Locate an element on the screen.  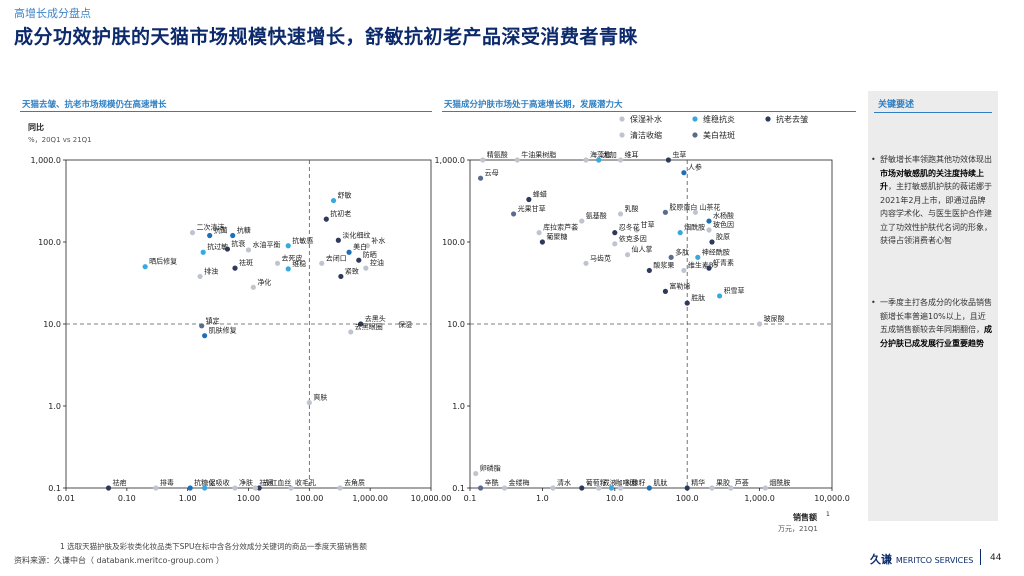
data-point-label: 胶原蛋白 is located at coordinates (683, 206).